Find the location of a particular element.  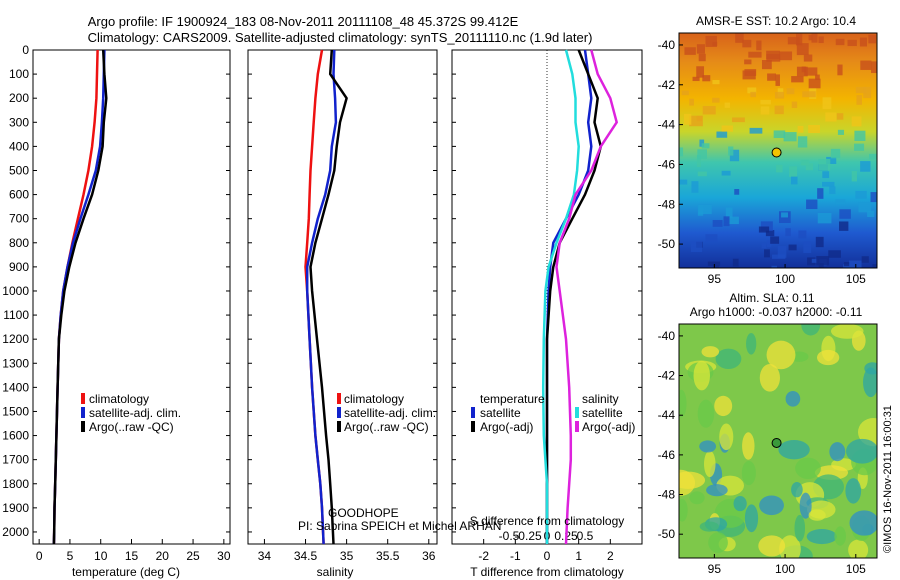

x-tick-label: 0 is located at coordinates (547, 556).